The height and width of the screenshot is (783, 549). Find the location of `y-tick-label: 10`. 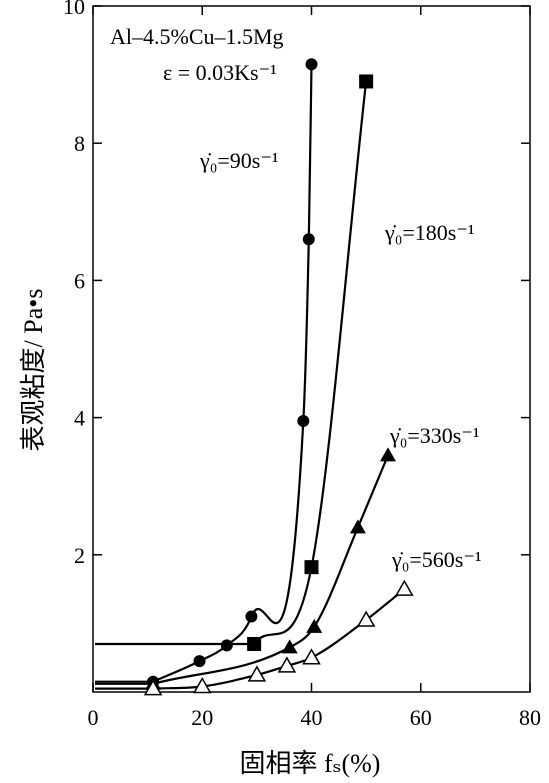

y-tick-label: 10 is located at coordinates (74, 9).